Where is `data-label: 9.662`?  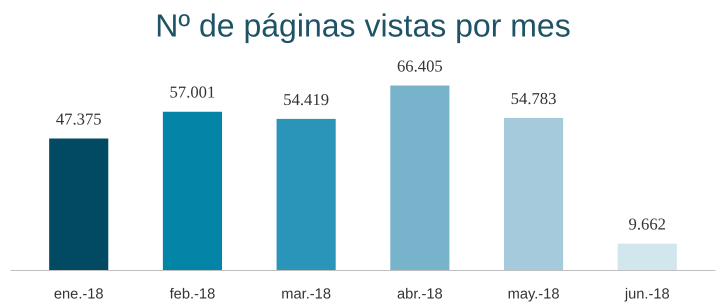 data-label: 9.662 is located at coordinates (647, 224).